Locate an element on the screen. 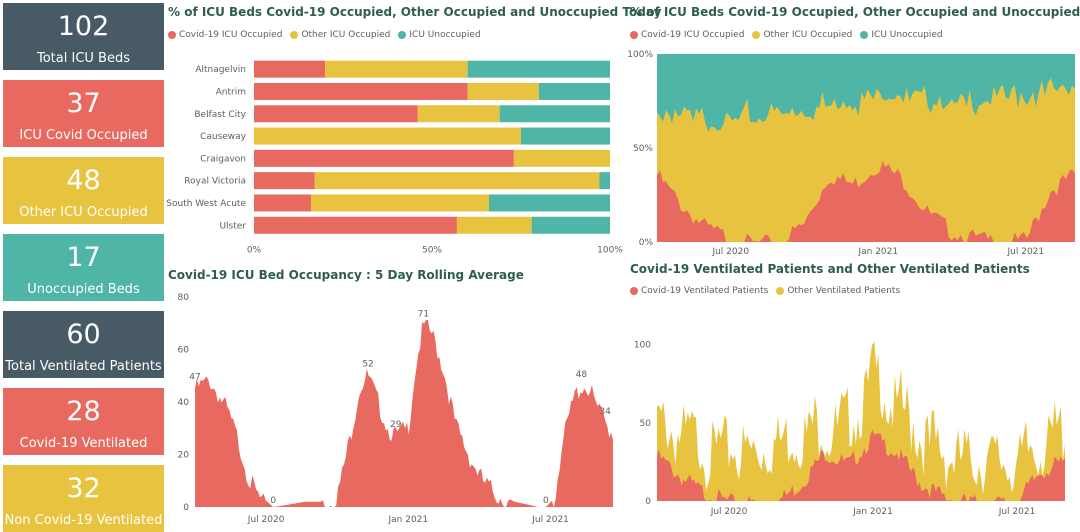 This screenshot has width=1080, height=532. category-label: Craigavon is located at coordinates (223, 159).